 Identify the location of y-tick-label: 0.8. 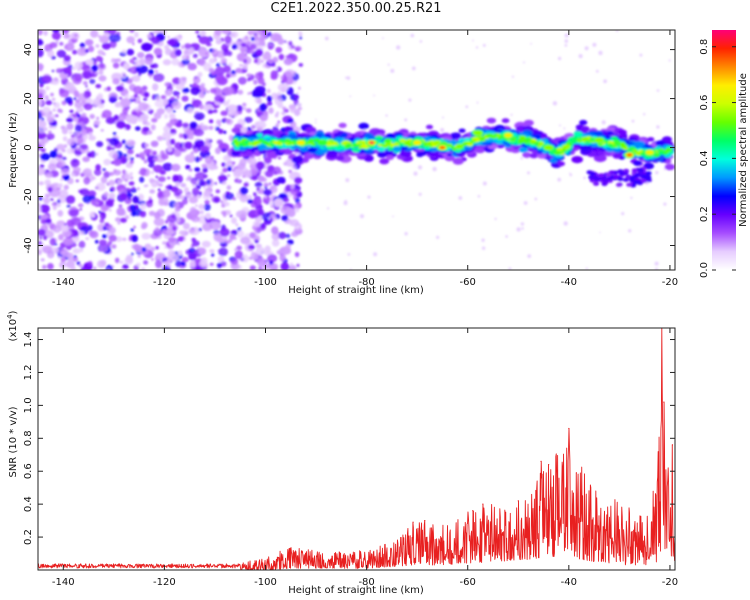
(28, 438).